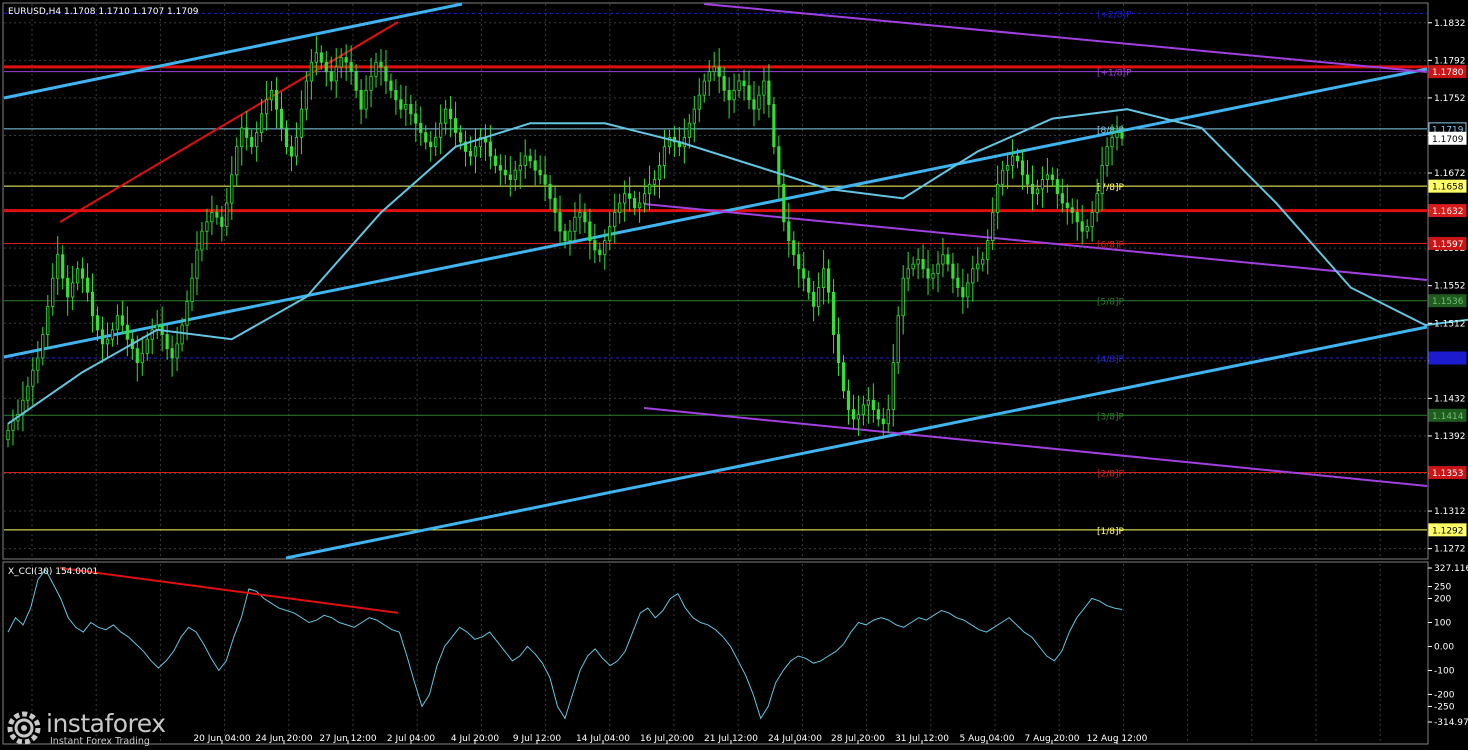  Describe the element at coordinates (858, 739) in the screenshot. I see `time-tick-label: 28 Jul 20:00` at that location.